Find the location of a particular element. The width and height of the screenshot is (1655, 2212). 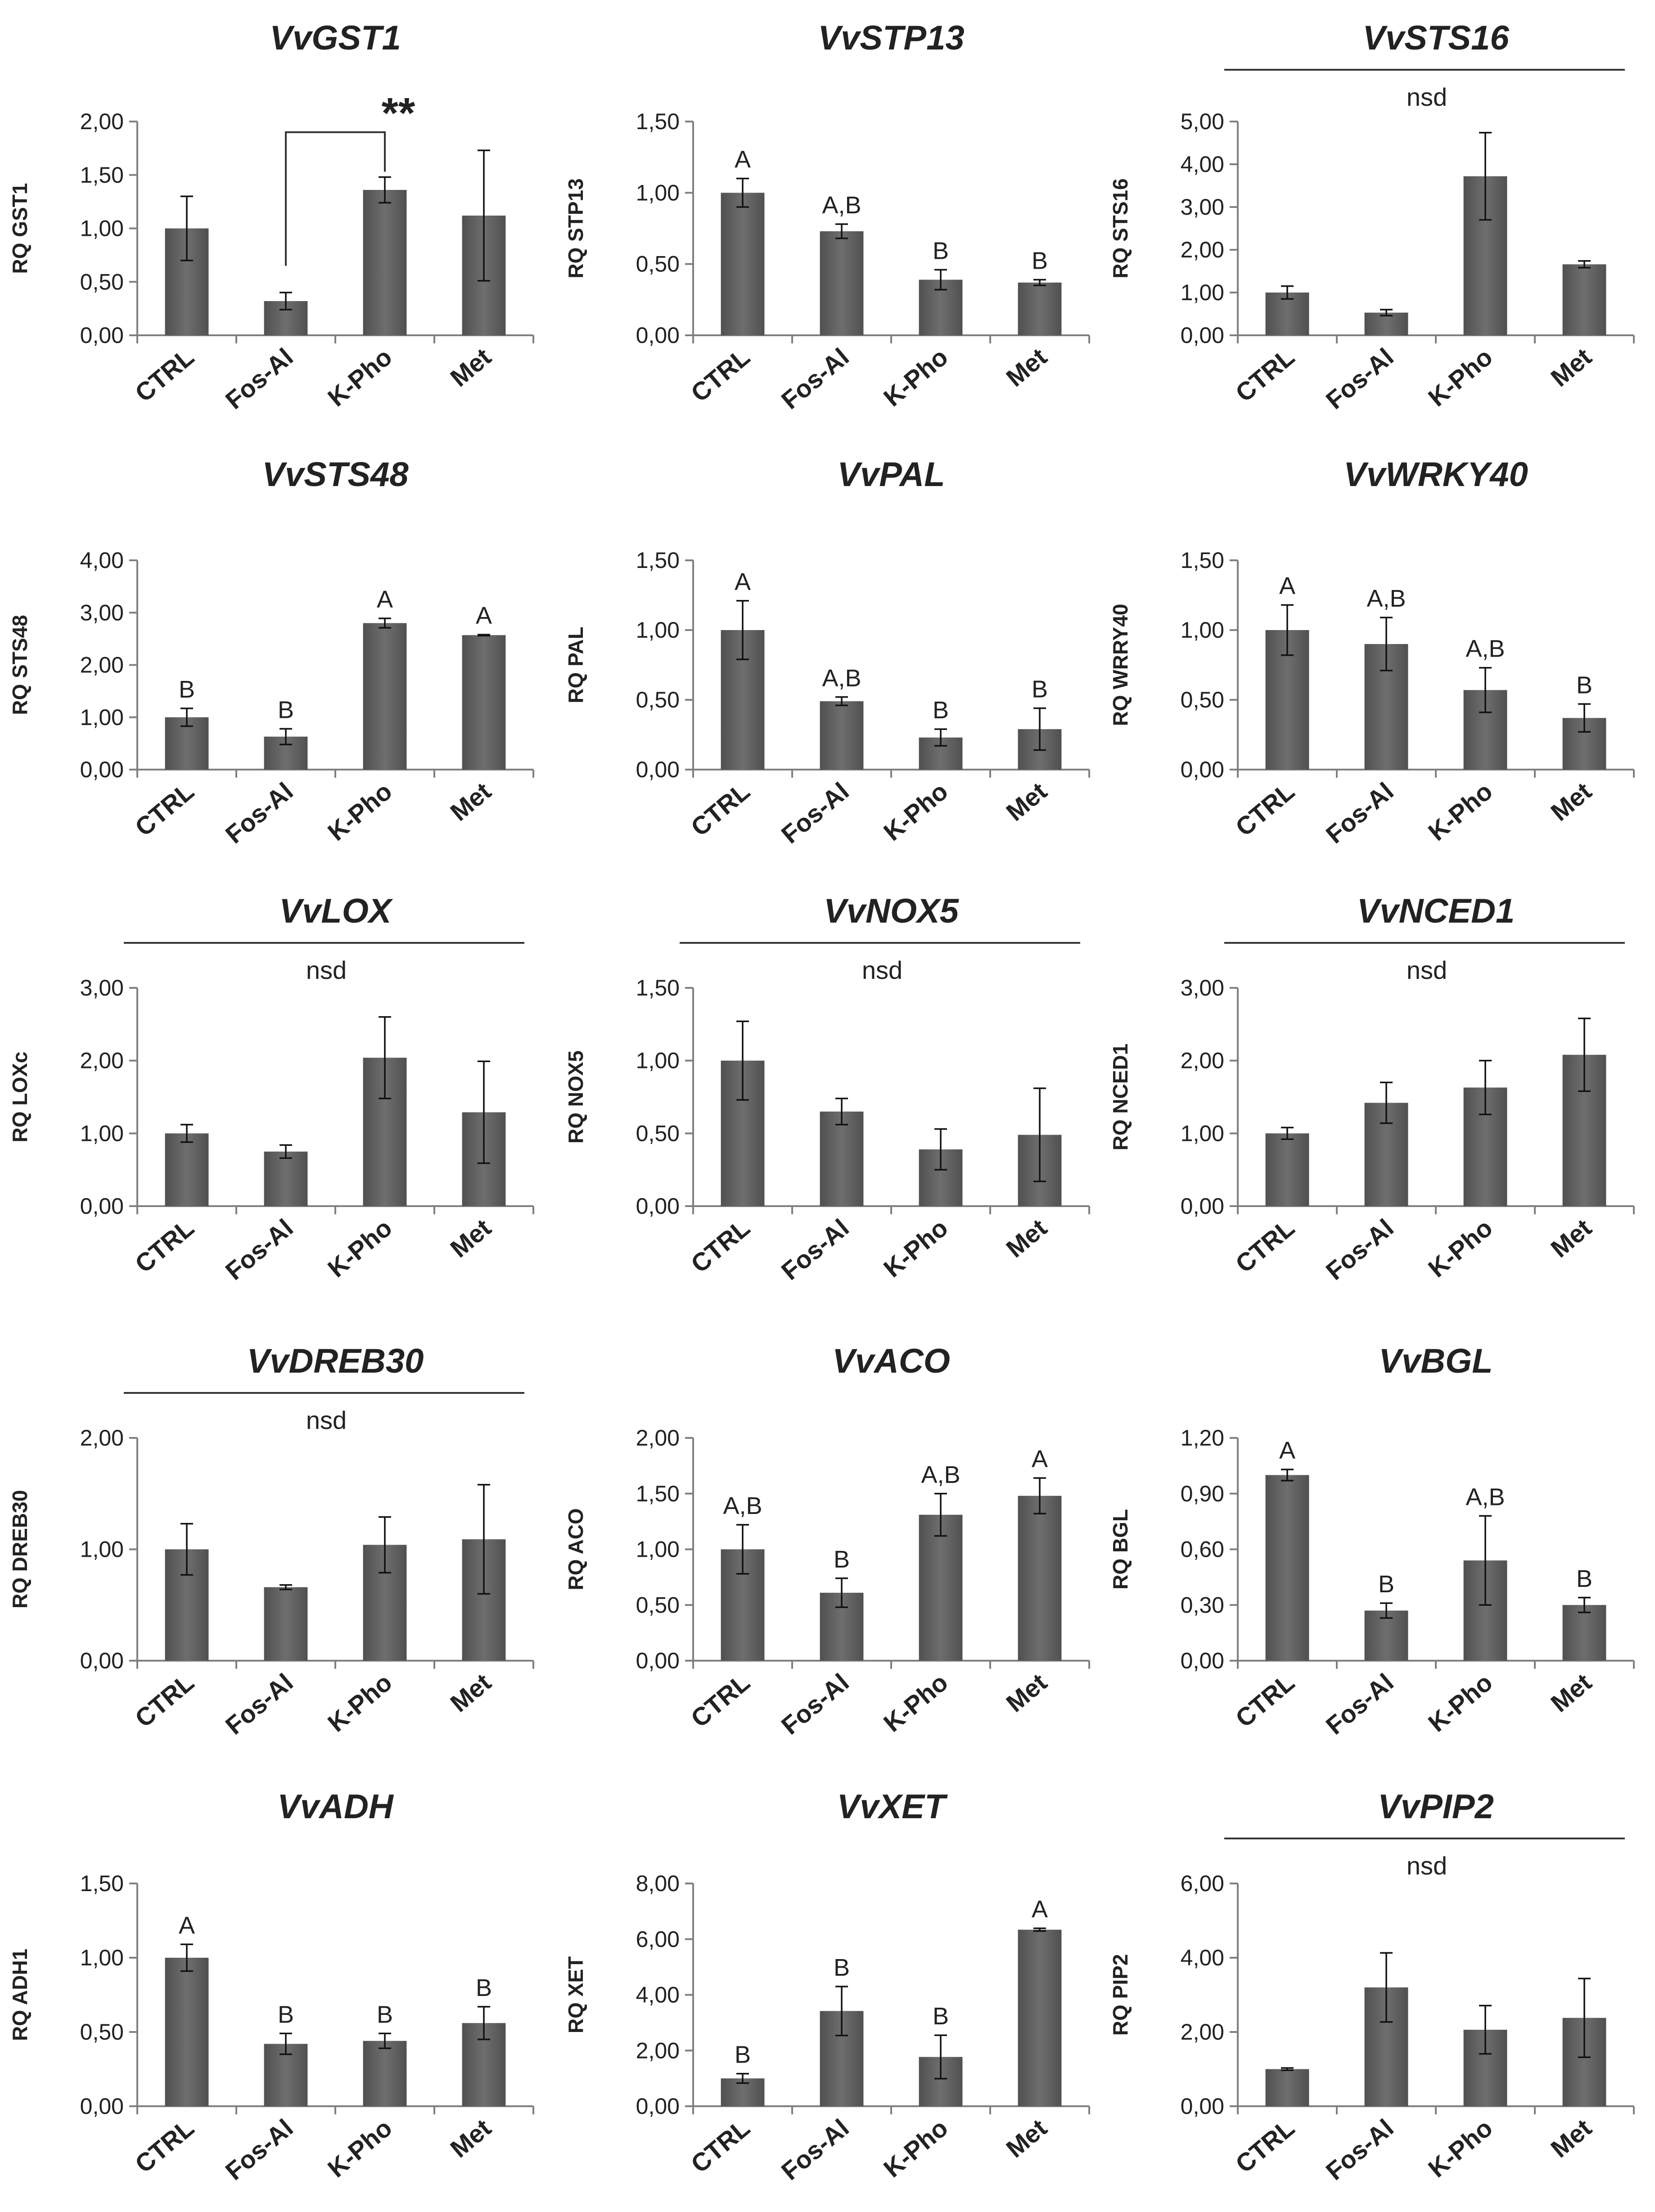

chart-title: VvNOX5 is located at coordinates (892, 911).